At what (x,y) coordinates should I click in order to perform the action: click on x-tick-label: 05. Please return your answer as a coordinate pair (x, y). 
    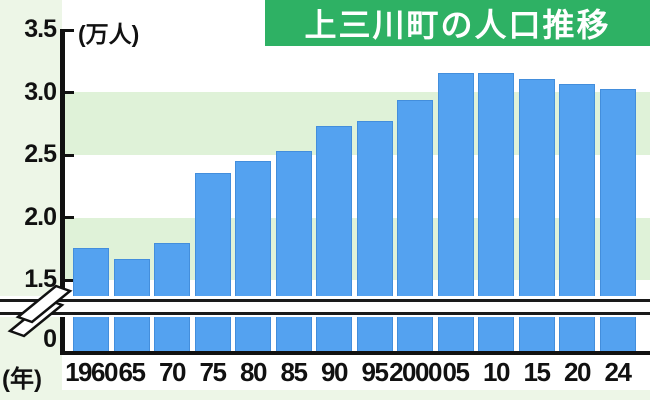
    Looking at the image, I should click on (456, 372).